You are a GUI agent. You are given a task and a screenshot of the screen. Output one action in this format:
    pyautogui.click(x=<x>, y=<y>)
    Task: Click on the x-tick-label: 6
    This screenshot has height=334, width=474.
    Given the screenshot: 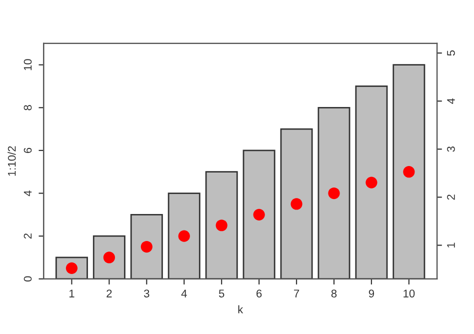 What is the action you would take?
    pyautogui.click(x=259, y=294)
    